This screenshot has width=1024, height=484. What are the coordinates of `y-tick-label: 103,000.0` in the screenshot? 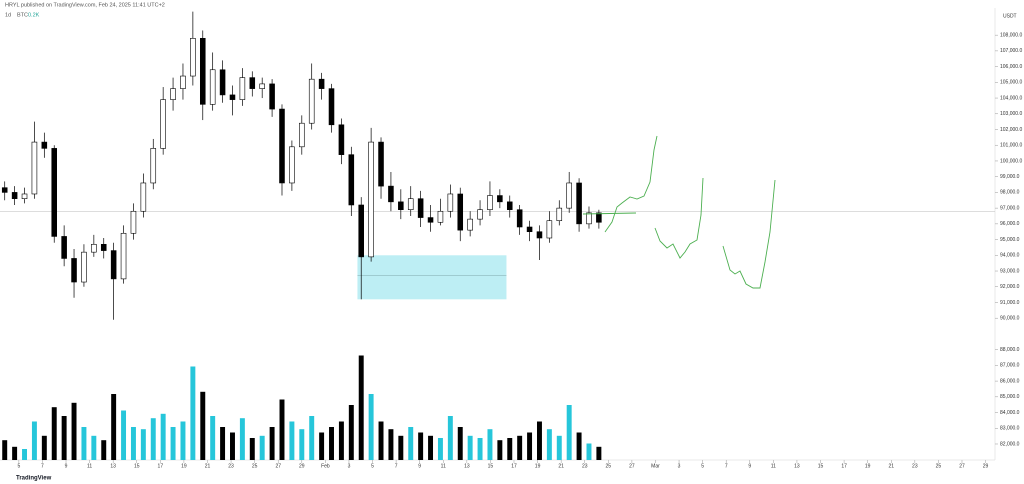 It's located at (1011, 114).